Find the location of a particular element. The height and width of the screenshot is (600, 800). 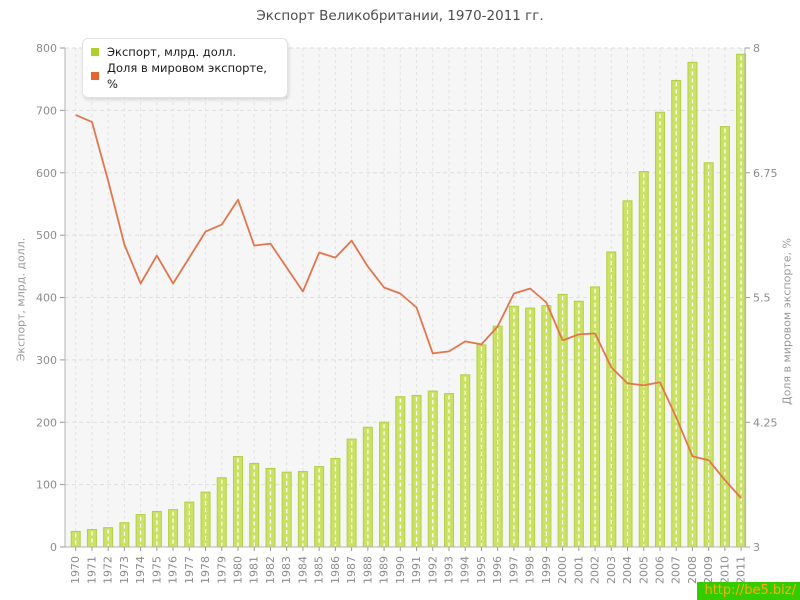

legend-item-share: Доля в мировом экспорте, % is located at coordinates (185, 76).